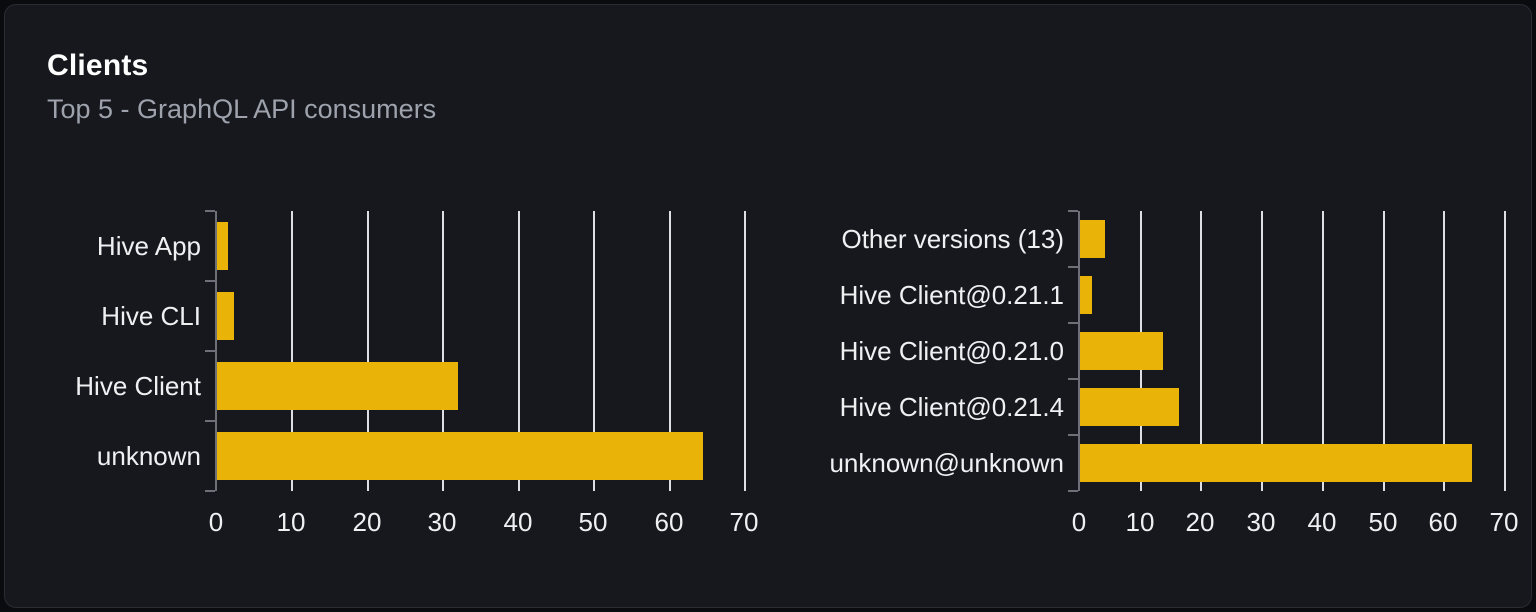  Describe the element at coordinates (951, 294) in the screenshot. I see `category-label: Hive Client@0.21.1` at that location.